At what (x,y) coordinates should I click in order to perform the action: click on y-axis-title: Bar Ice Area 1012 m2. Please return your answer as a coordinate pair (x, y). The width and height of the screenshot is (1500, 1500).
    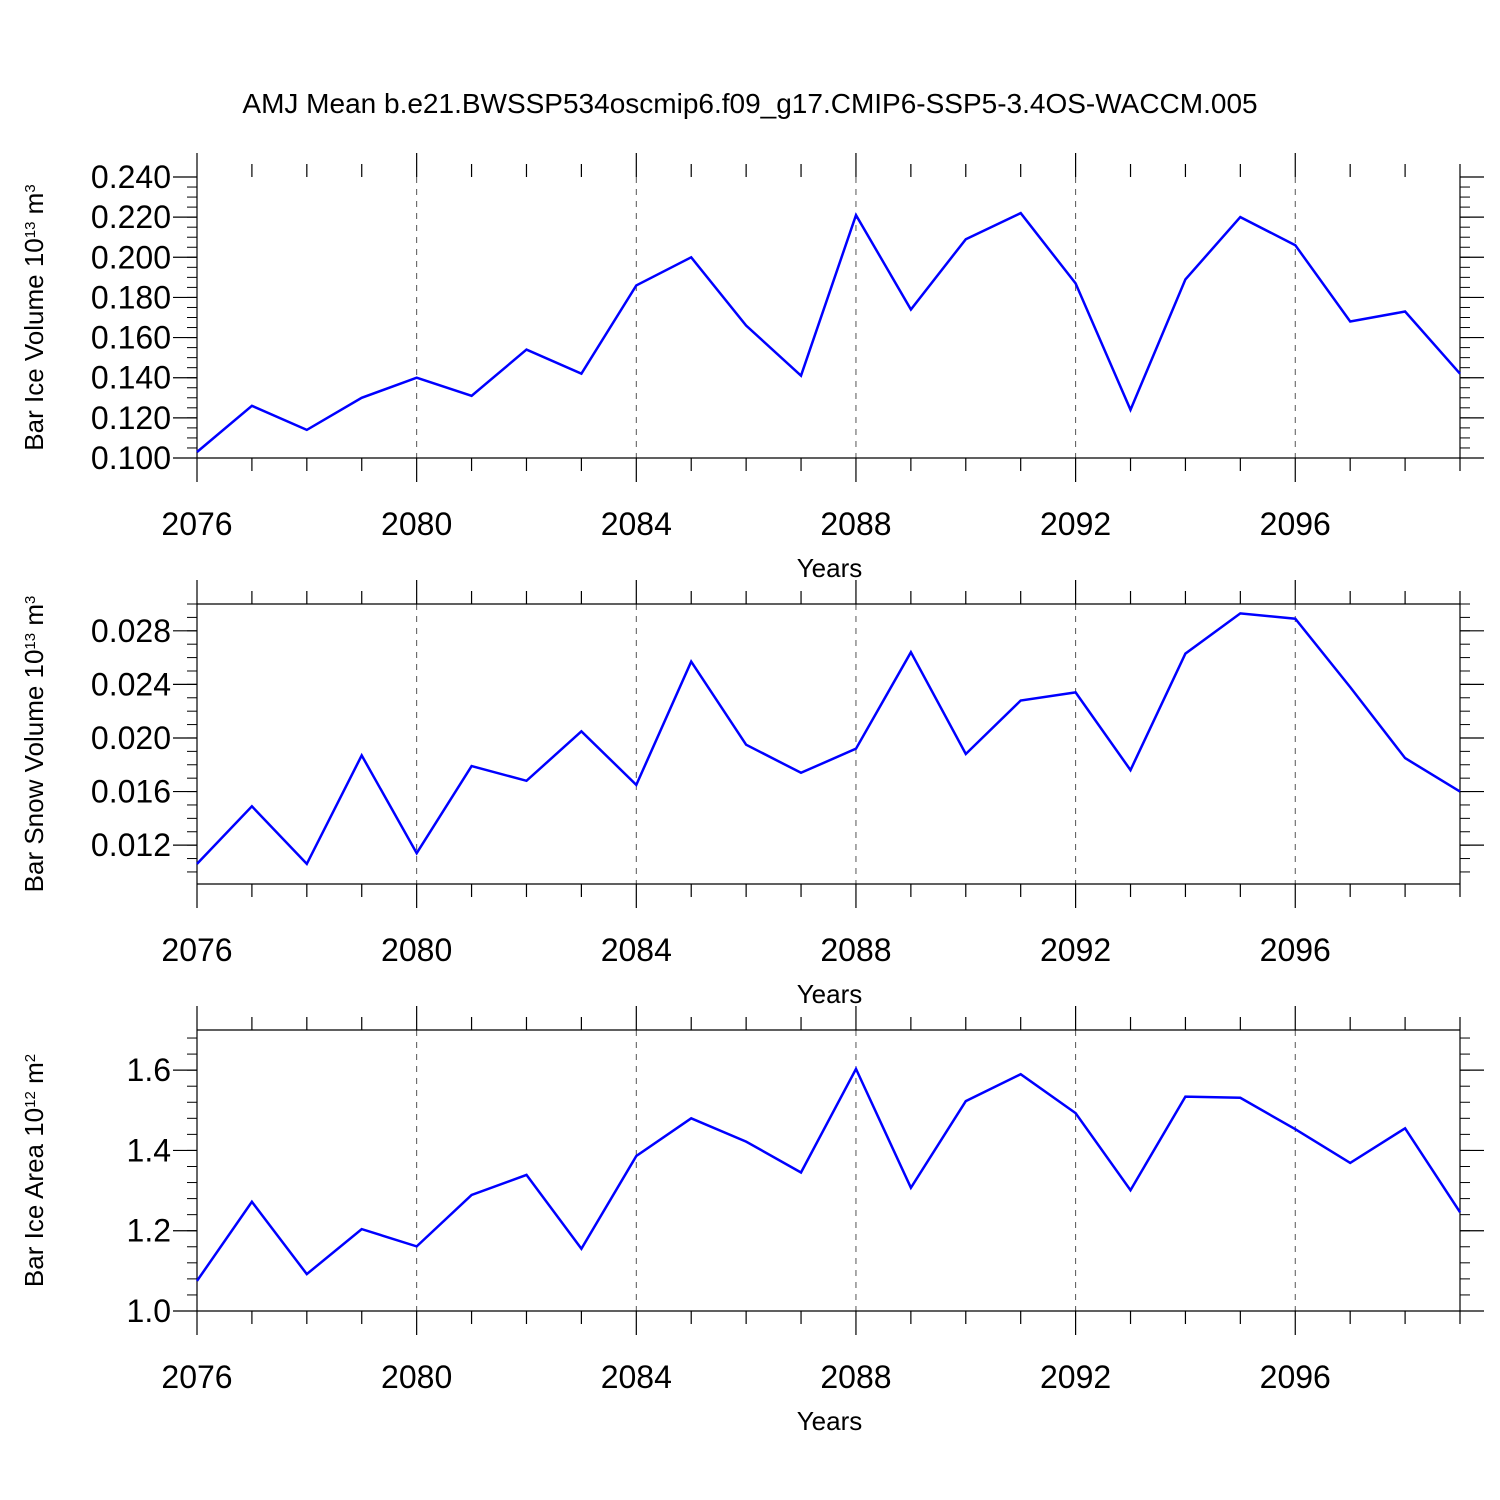
    Looking at the image, I should click on (34, 1170).